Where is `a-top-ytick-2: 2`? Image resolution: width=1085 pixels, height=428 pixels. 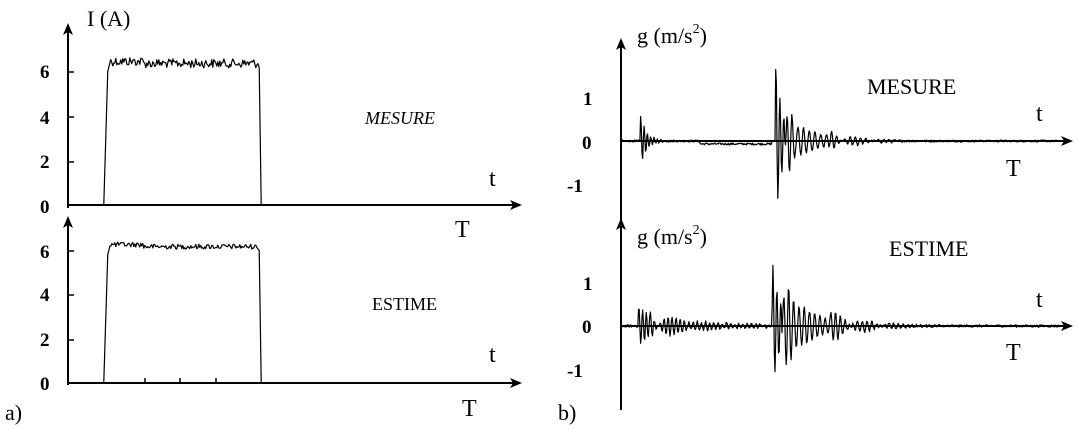 a-top-ytick-2: 2 is located at coordinates (45, 162).